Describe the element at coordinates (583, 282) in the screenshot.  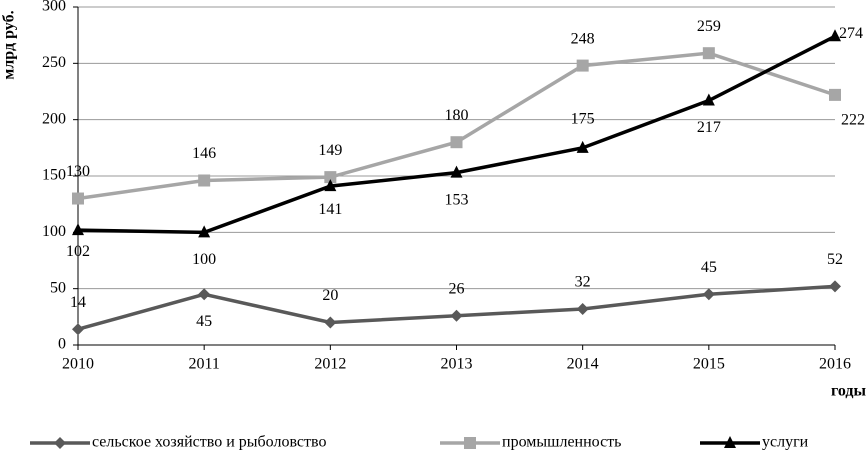
I see `data-label: 32` at that location.